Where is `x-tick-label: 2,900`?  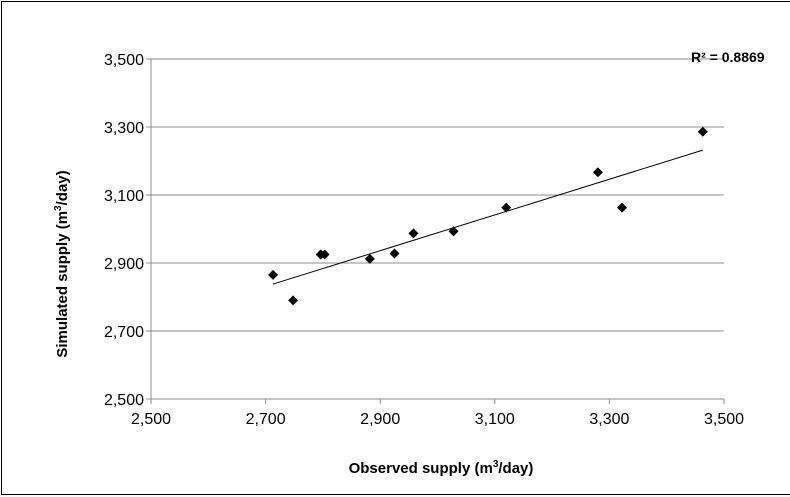
x-tick-label: 2,900 is located at coordinates (380, 419).